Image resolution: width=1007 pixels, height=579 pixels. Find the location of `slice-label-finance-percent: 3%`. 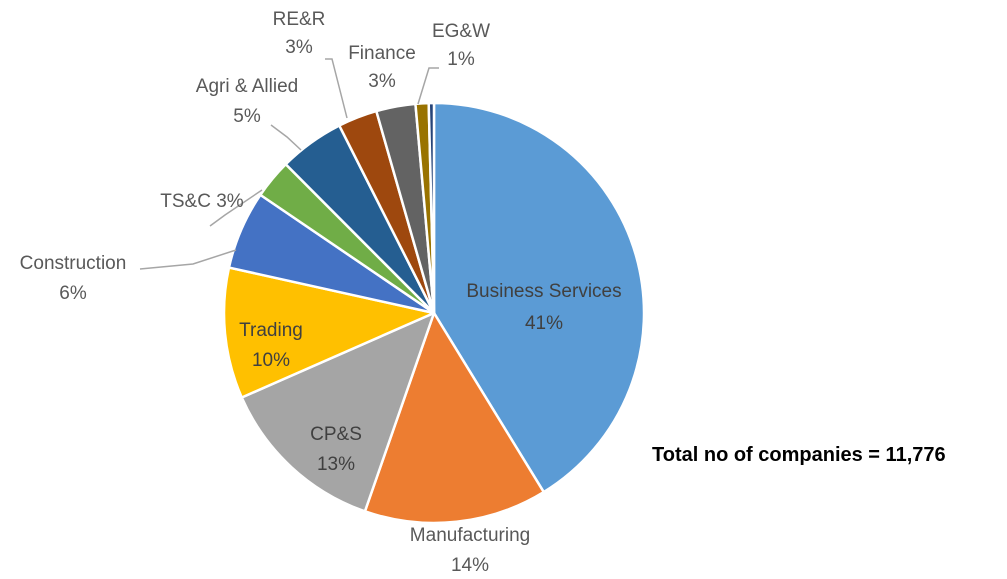

slice-label-finance-percent: 3% is located at coordinates (382, 81).